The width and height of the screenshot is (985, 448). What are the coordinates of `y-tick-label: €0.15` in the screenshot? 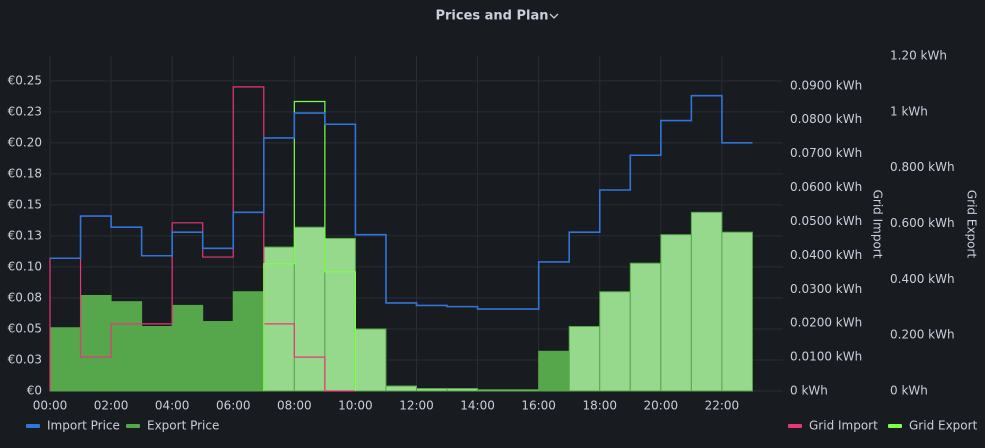 It's located at (25, 204).